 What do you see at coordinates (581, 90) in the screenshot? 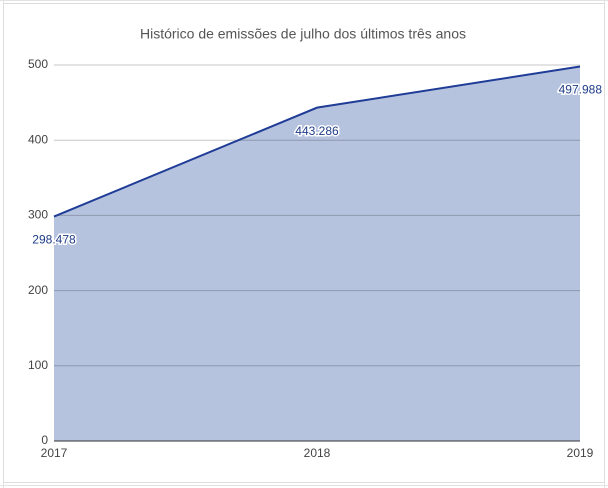
I see `data-label: 497.988` at bounding box center [581, 90].